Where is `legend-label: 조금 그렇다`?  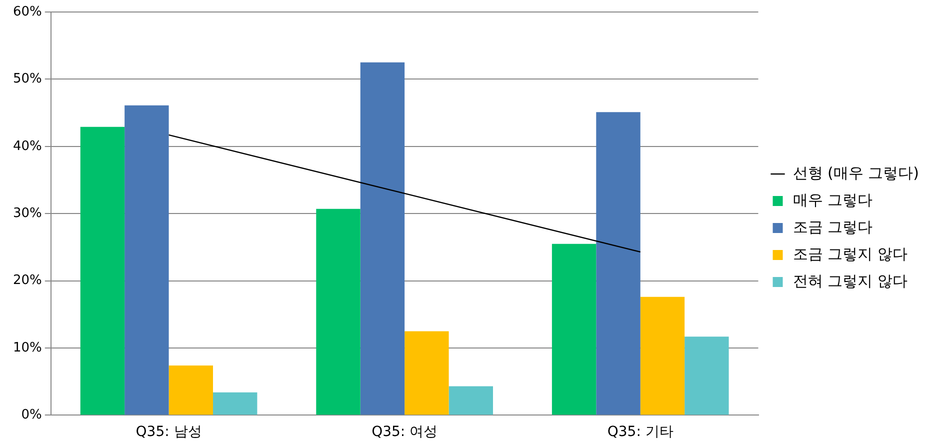
legend-label: 조금 그렇다 is located at coordinates (832, 227).